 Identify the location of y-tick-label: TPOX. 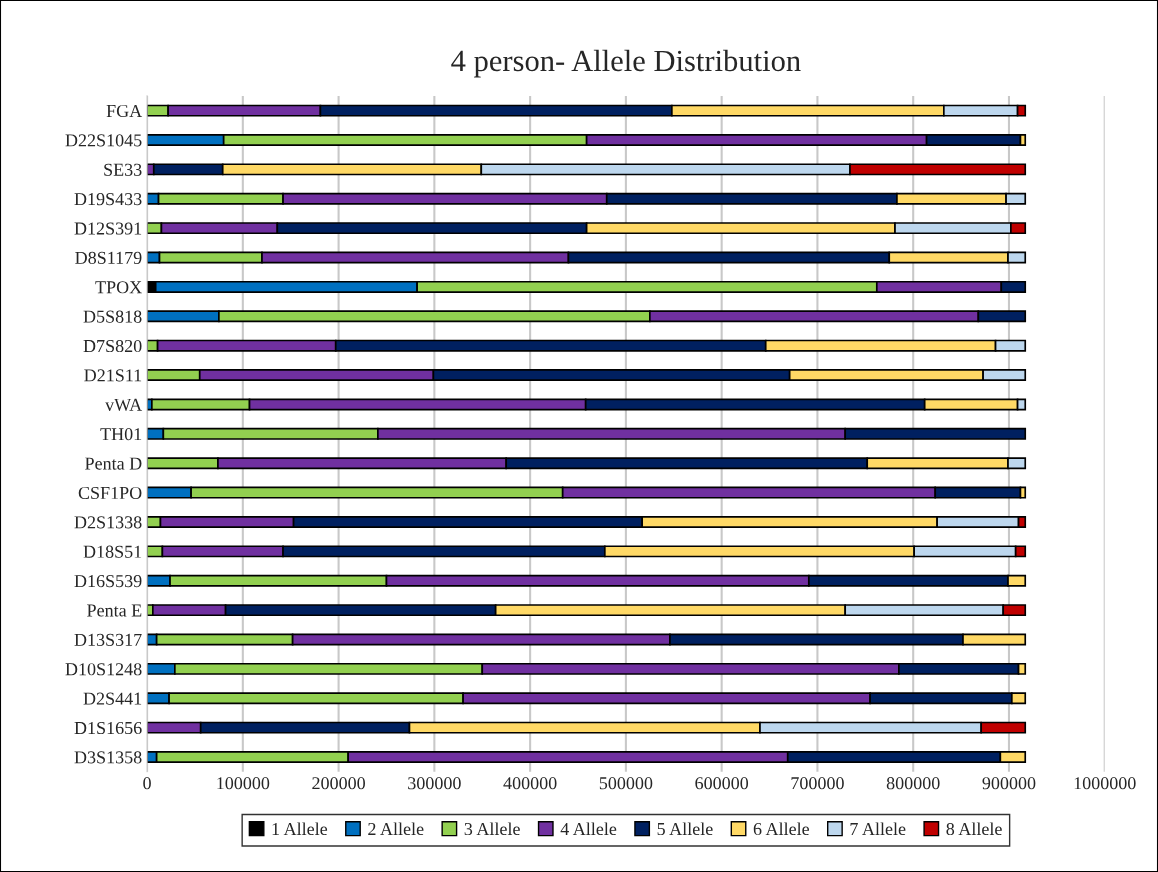
(118, 287).